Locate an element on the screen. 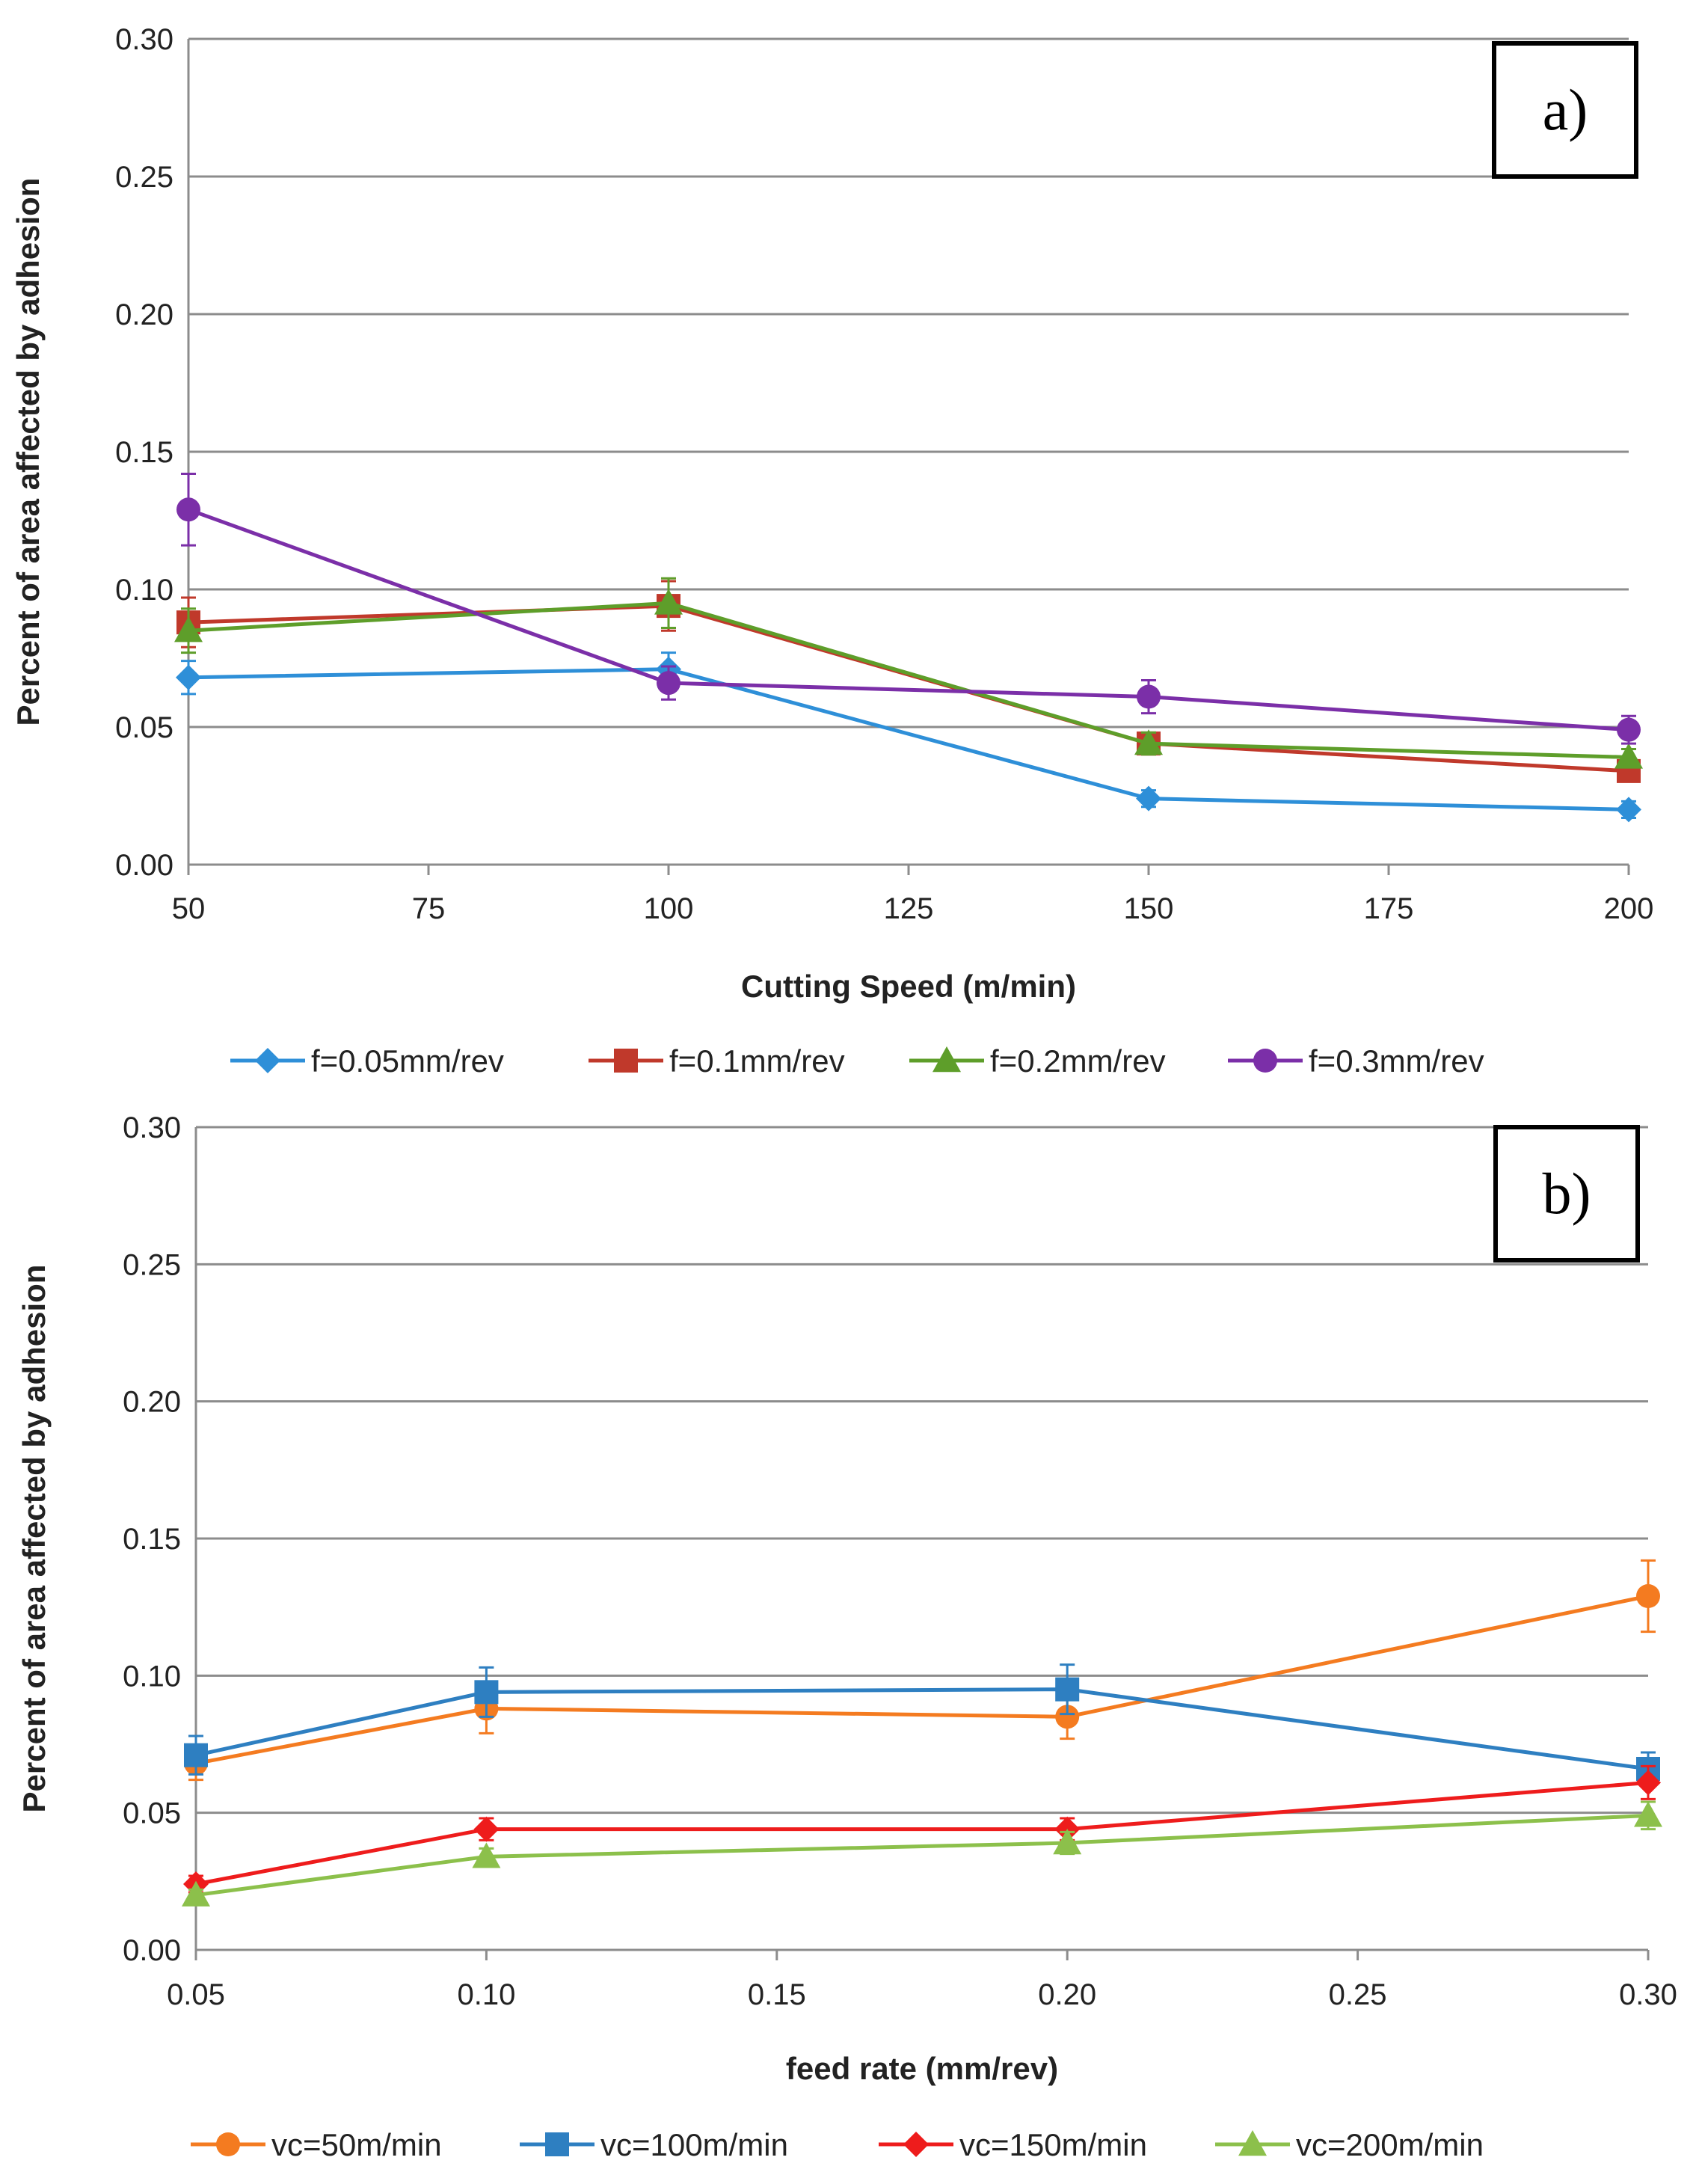 The width and height of the screenshot is (1696, 2184). legend-item: vc=50m/min is located at coordinates (316, 2144).